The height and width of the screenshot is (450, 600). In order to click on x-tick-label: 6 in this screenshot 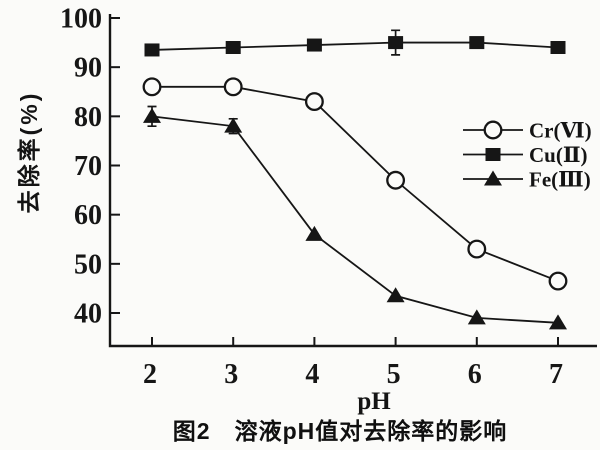, I will do `click(475, 374)`.